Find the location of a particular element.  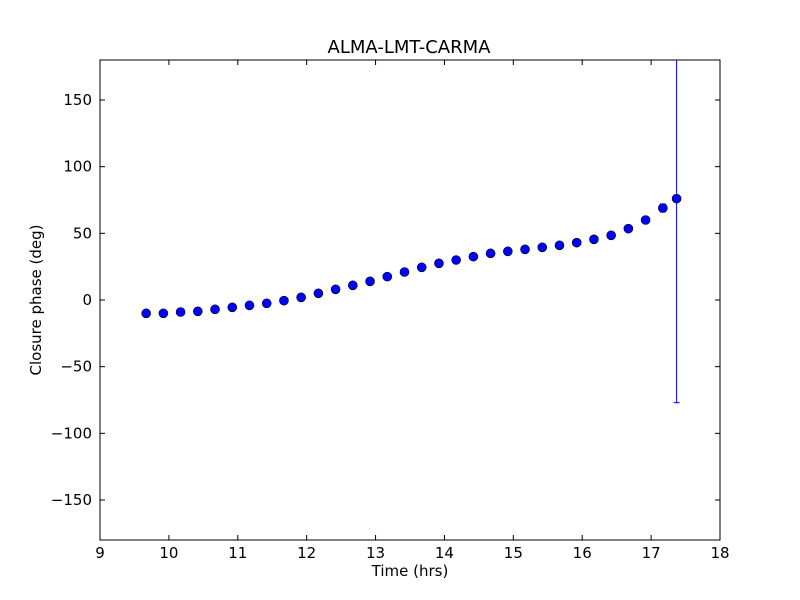

y-tick-label-4: 50 is located at coordinates (82, 233).